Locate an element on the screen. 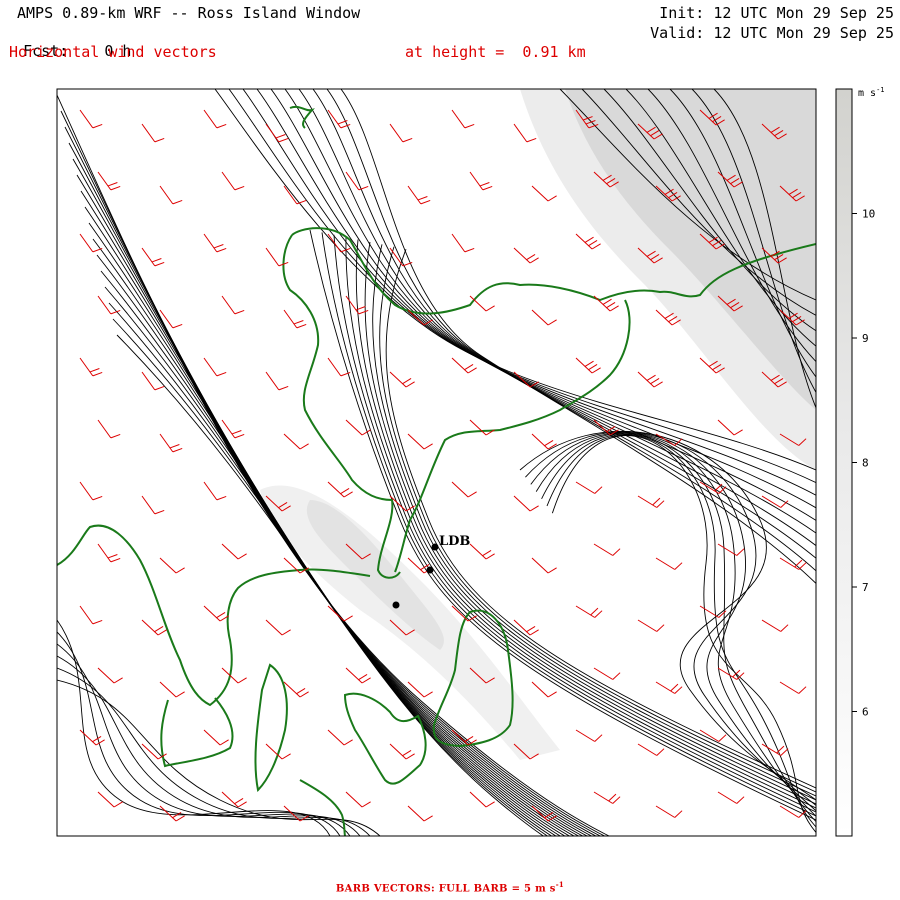 The image size is (900, 900). field-height: at height = 0.91 km is located at coordinates (495, 52).